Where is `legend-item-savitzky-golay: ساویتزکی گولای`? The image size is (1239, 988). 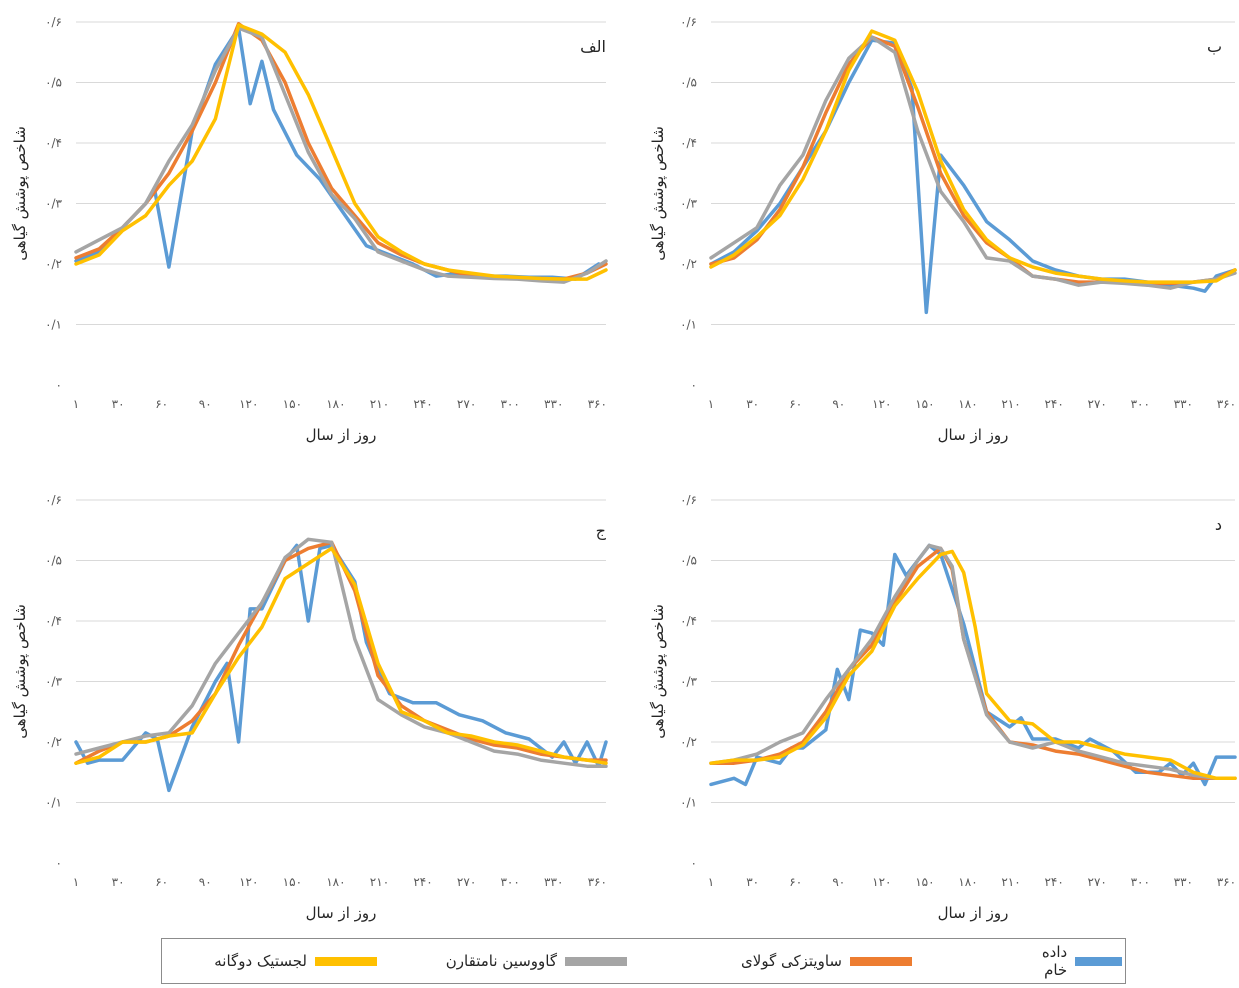 legend-item-savitzky-golay: ساویتزکی گولای is located at coordinates (804, 961).